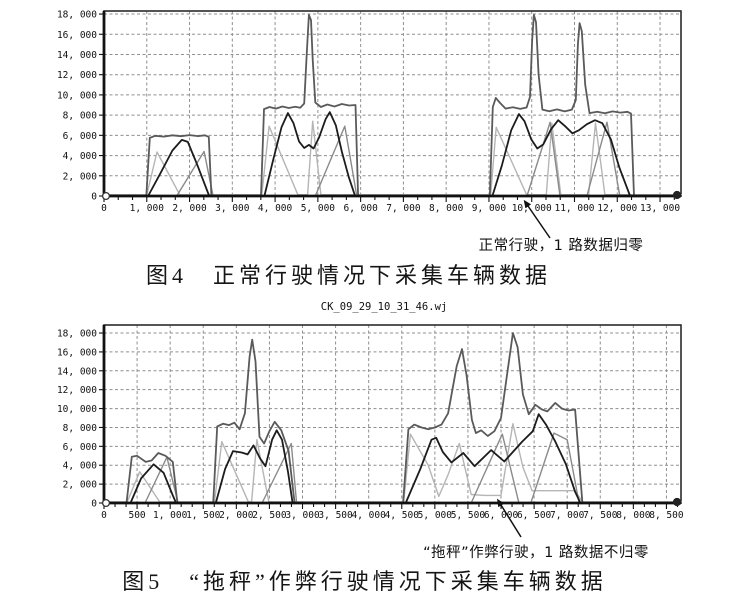 The width and height of the screenshot is (737, 602). Describe the element at coordinates (203, 515) in the screenshot. I see `x-tick-label: 1, 500` at that location.